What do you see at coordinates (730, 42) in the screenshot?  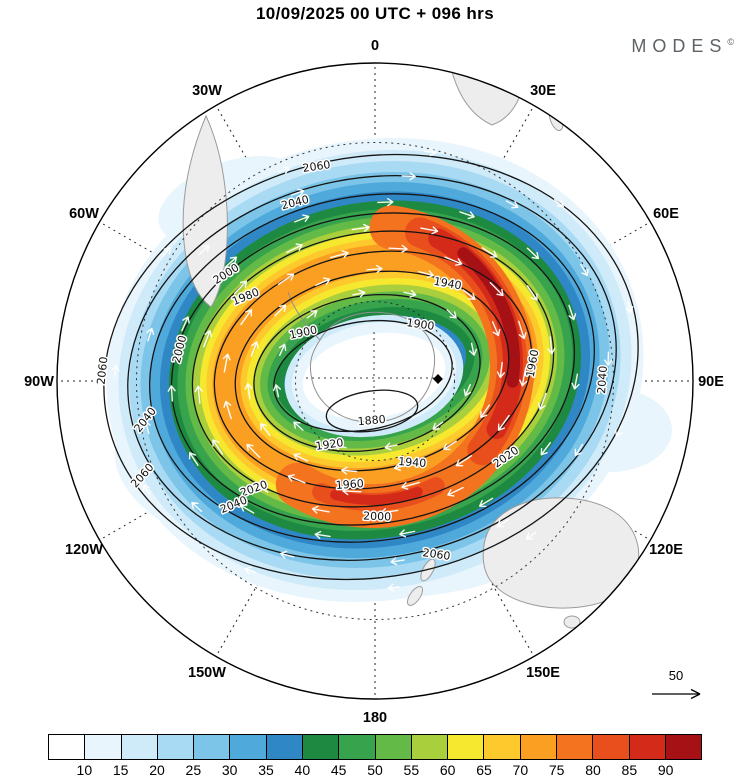 I see `logo-copyright-icon: ©` at bounding box center [730, 42].